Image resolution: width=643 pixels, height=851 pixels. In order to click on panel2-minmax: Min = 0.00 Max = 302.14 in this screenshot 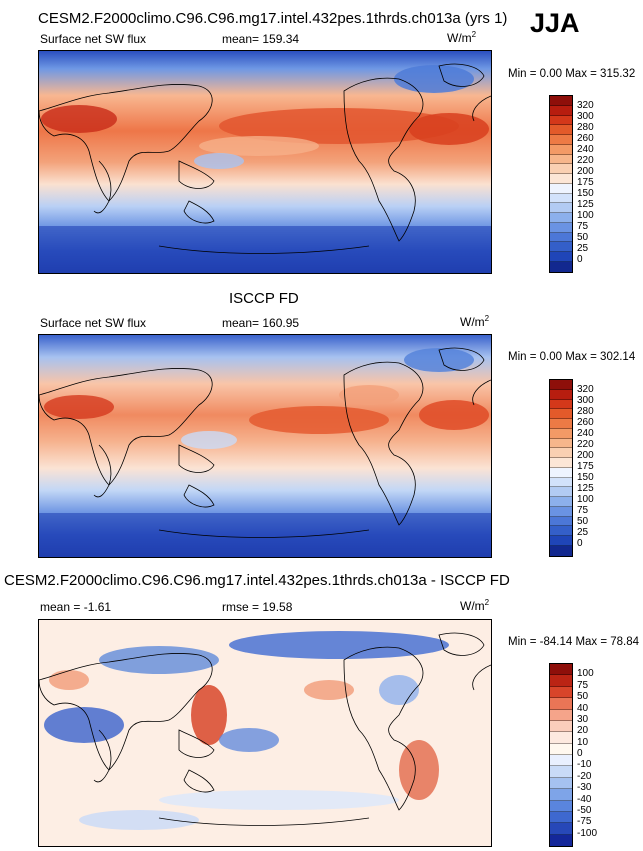, I will do `click(572, 357)`.